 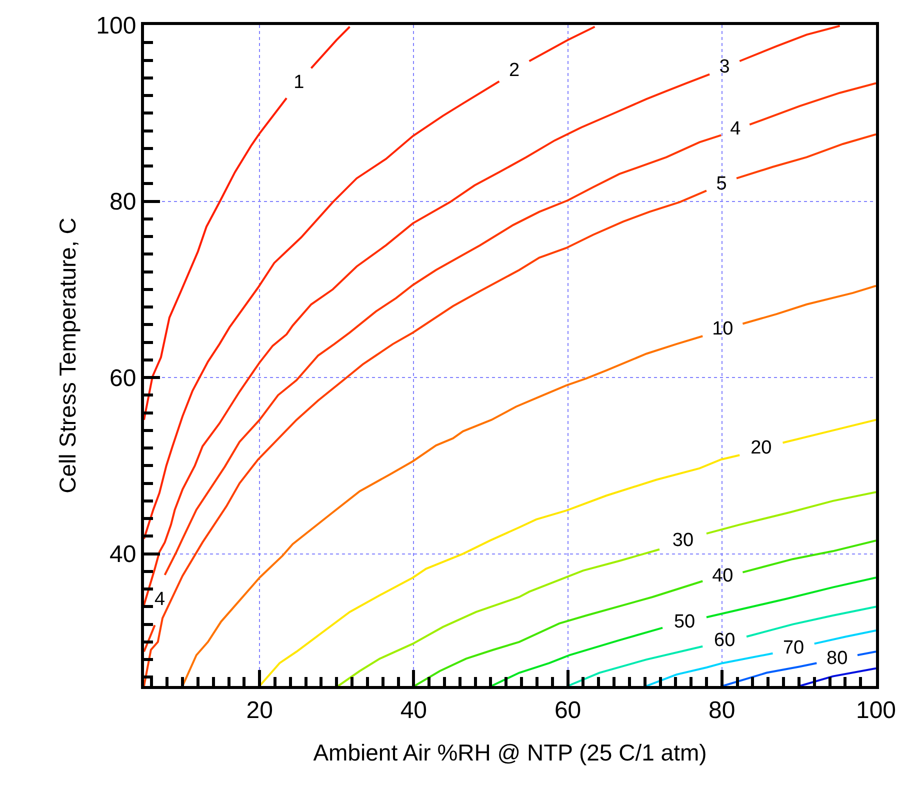 I want to click on series-label: 60, so click(x=725, y=641).